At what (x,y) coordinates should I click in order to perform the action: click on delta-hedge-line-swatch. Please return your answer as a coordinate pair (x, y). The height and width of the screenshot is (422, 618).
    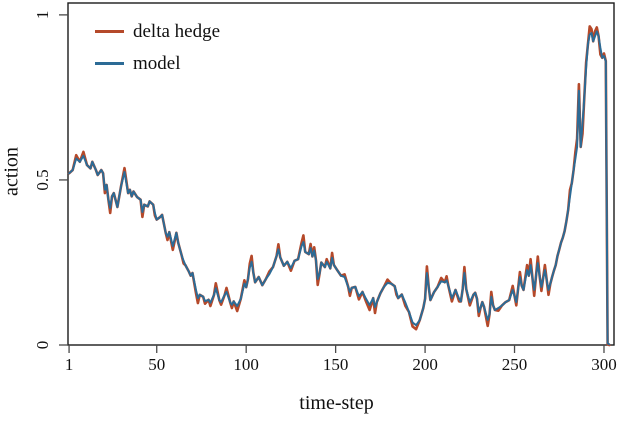
    Looking at the image, I should click on (109, 31).